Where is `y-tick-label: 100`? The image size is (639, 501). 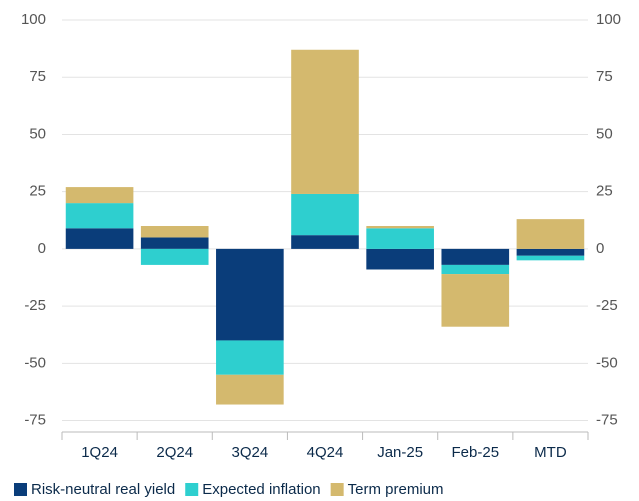 y-tick-label: 100 is located at coordinates (33, 19).